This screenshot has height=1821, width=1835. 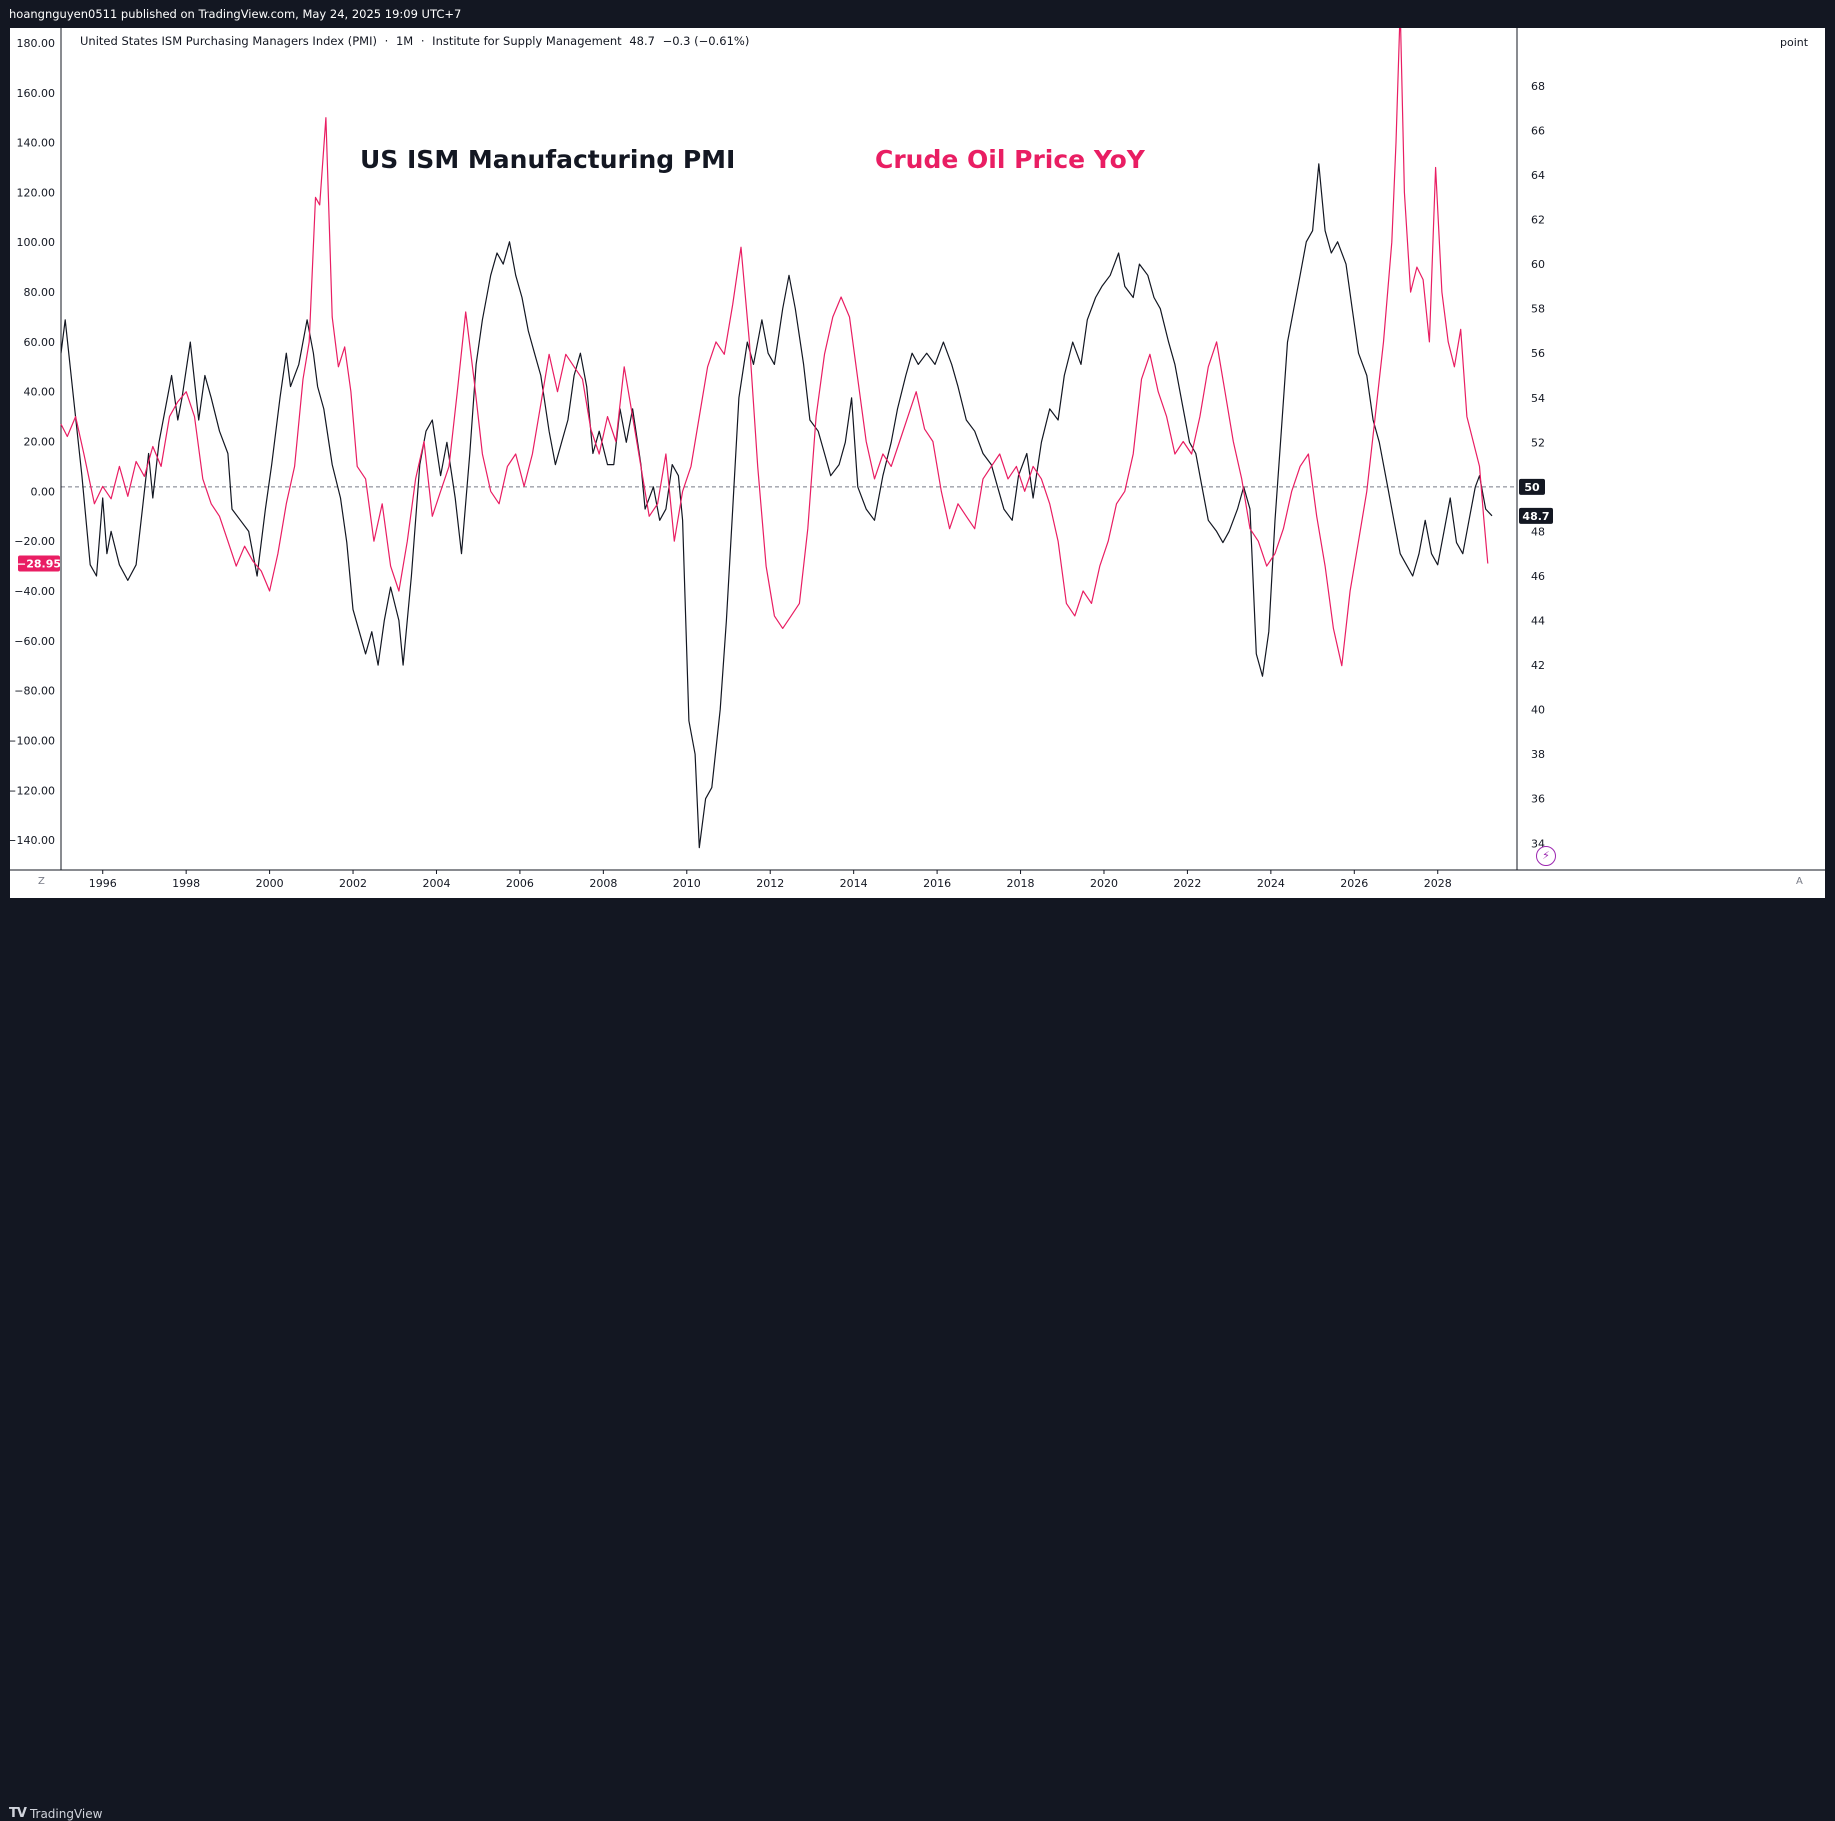 I want to click on pmi-last-value-badge: 48.7, so click(x=1536, y=515).